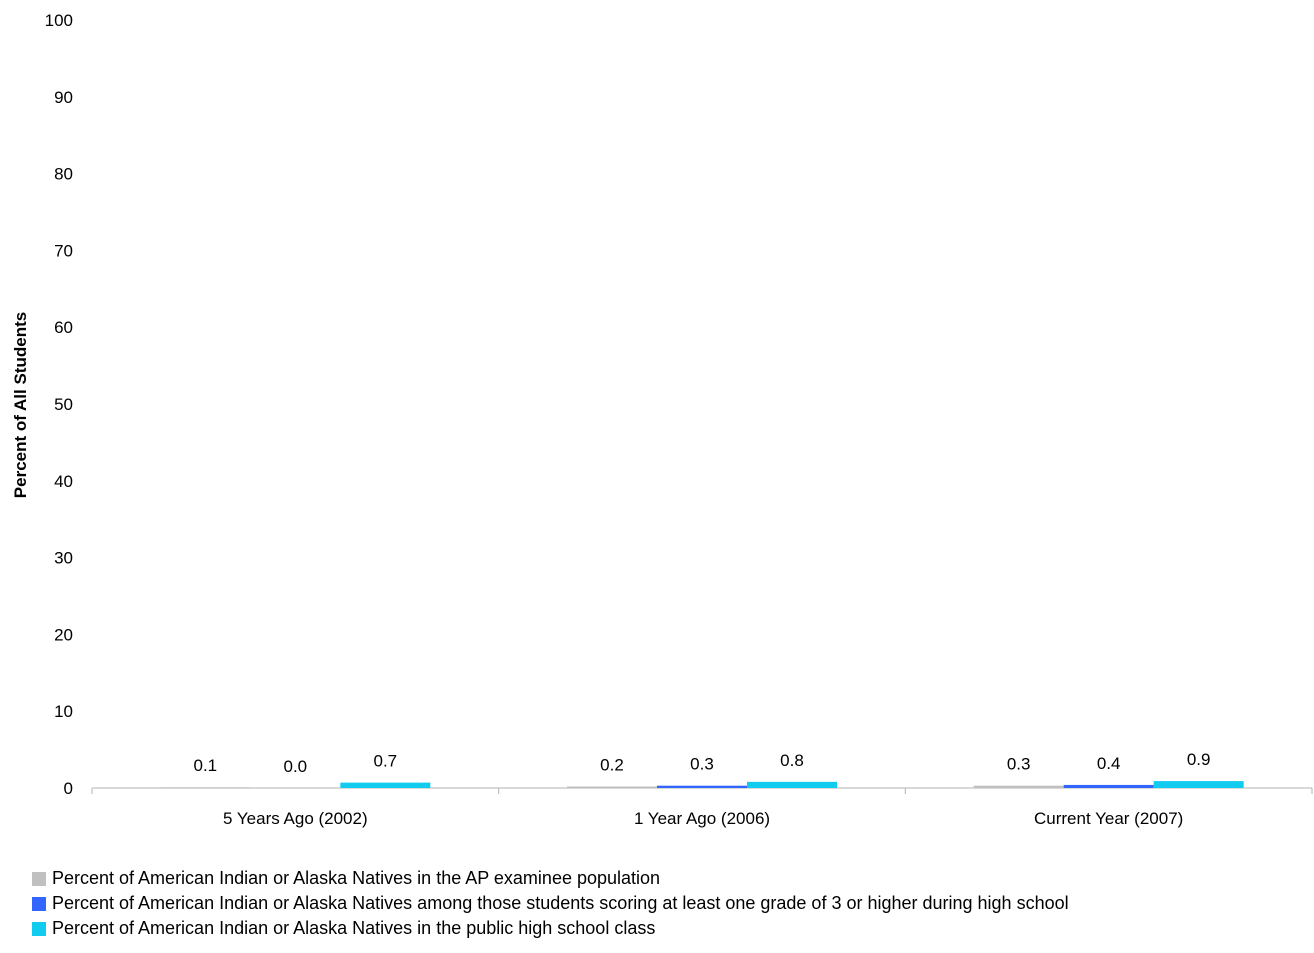 This screenshot has width=1314, height=953. What do you see at coordinates (295, 818) in the screenshot?
I see `category-label: 5 Years Ago (2002)` at bounding box center [295, 818].